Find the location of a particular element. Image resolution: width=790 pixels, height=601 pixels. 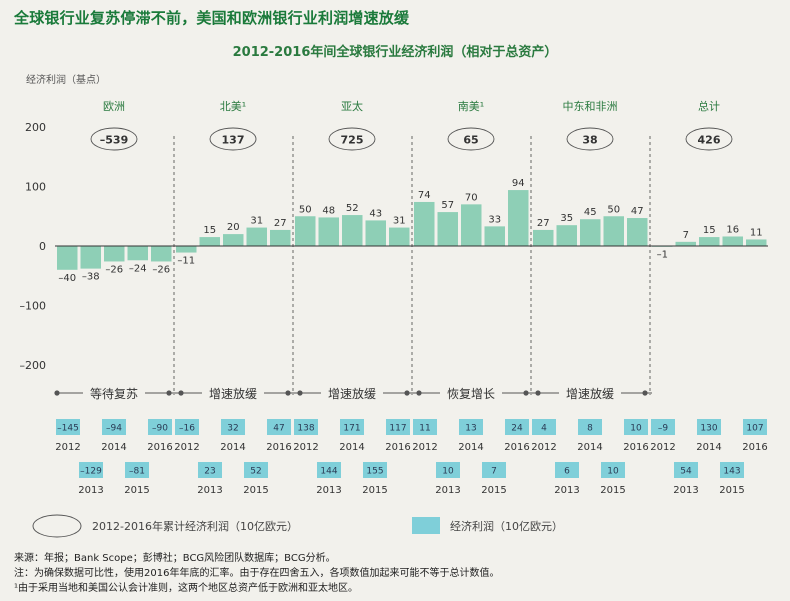

legend-oval is located at coordinates (57, 526).